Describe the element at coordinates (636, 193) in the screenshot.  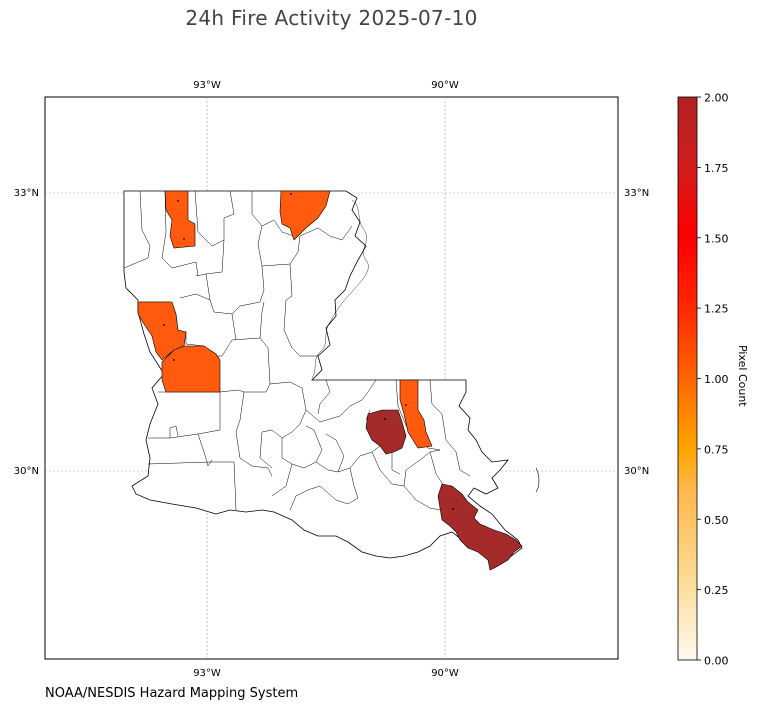
I see `lat-label-right-33n: 33°N` at that location.